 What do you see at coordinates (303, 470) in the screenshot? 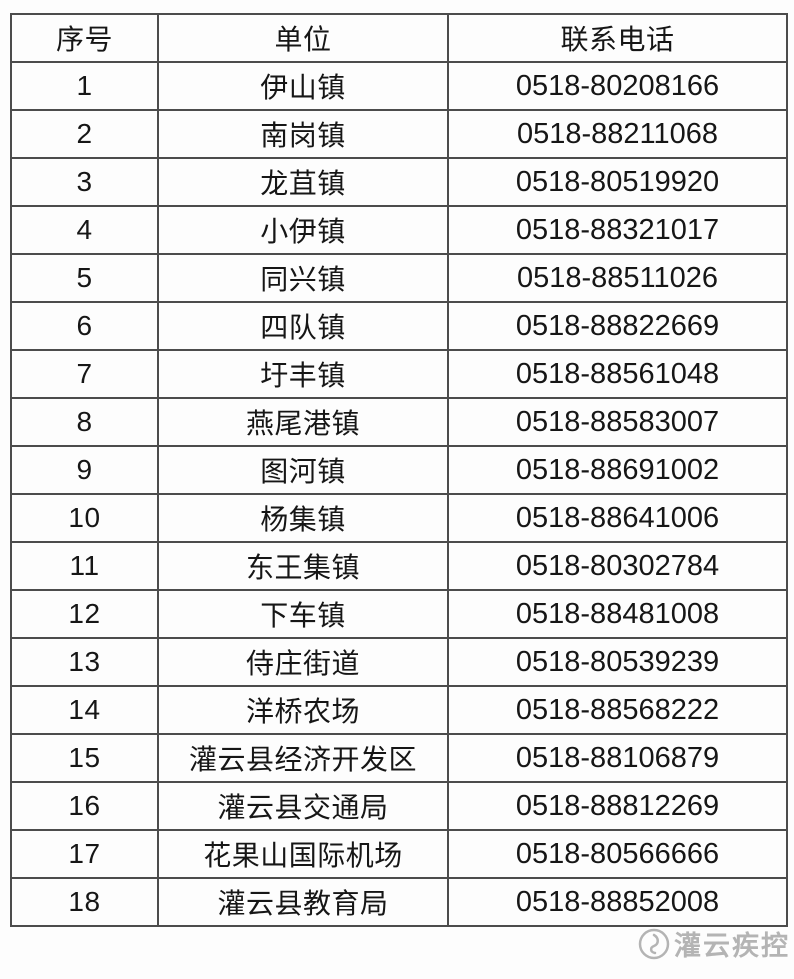
I see `row-unit-name: 图河镇` at bounding box center [303, 470].